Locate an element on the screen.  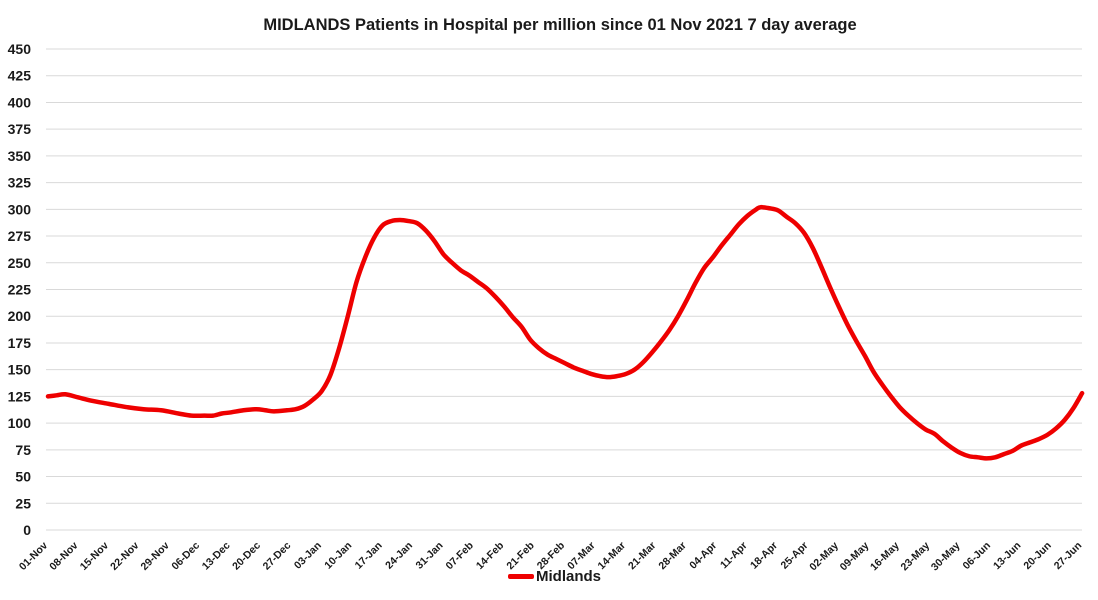
y-tick-label: 275 is located at coordinates (20, 236).